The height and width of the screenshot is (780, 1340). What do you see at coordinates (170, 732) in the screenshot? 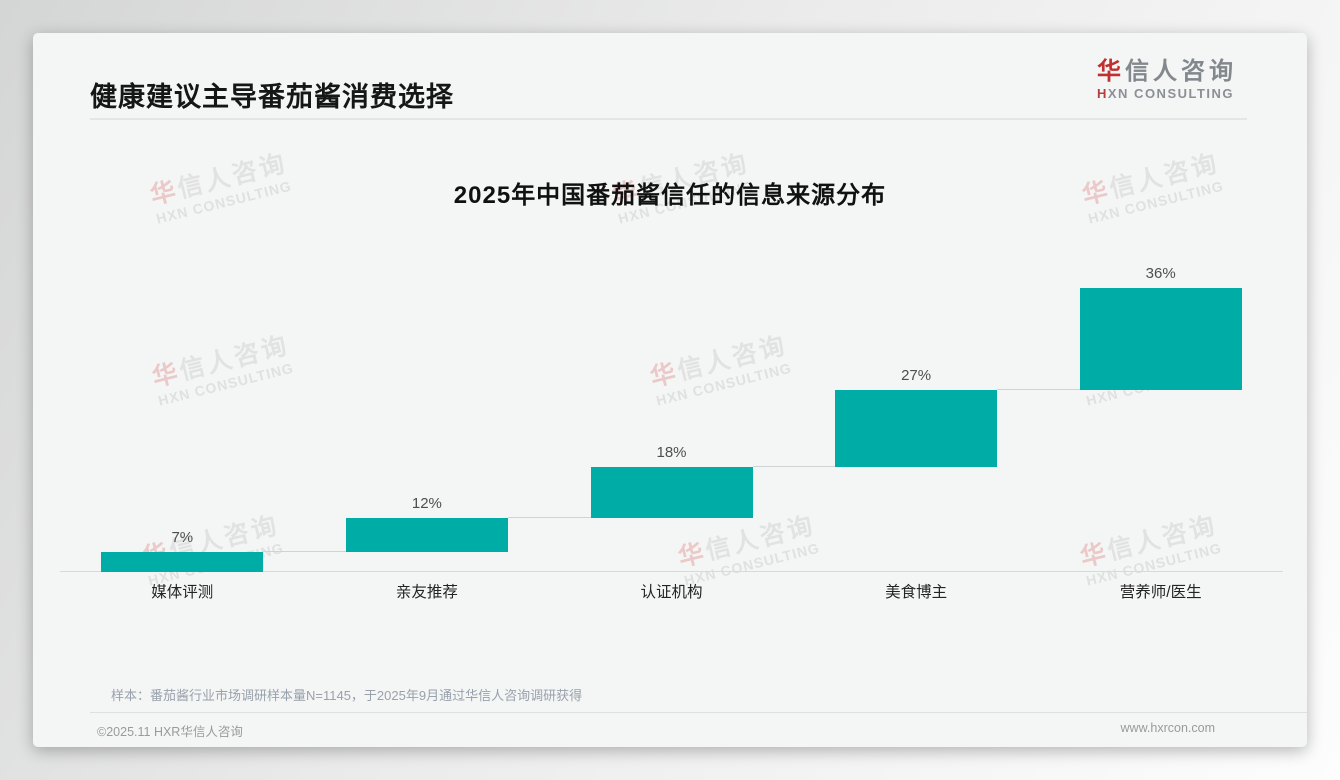
I see `copyright-text: ©2025.11 HXR华信人咨询` at bounding box center [170, 732].